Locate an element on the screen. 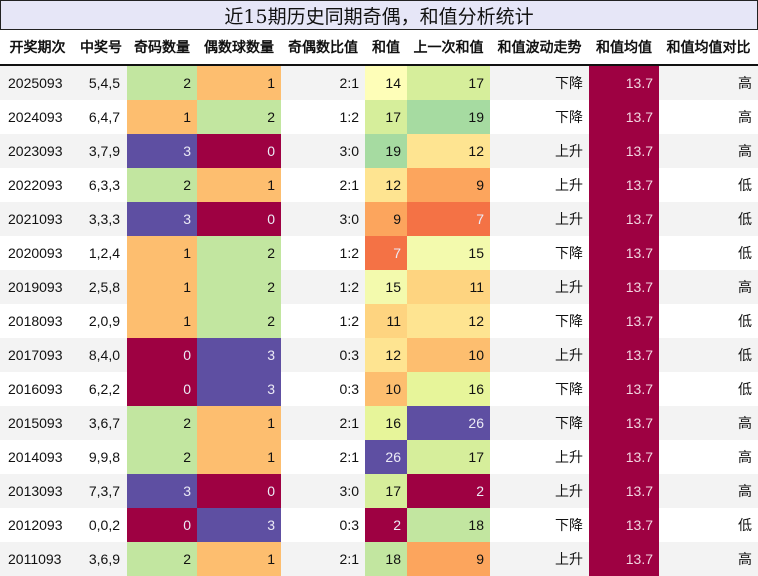 This screenshot has width=758, height=576. cell-numbers: 1,2,4 is located at coordinates (101, 253).